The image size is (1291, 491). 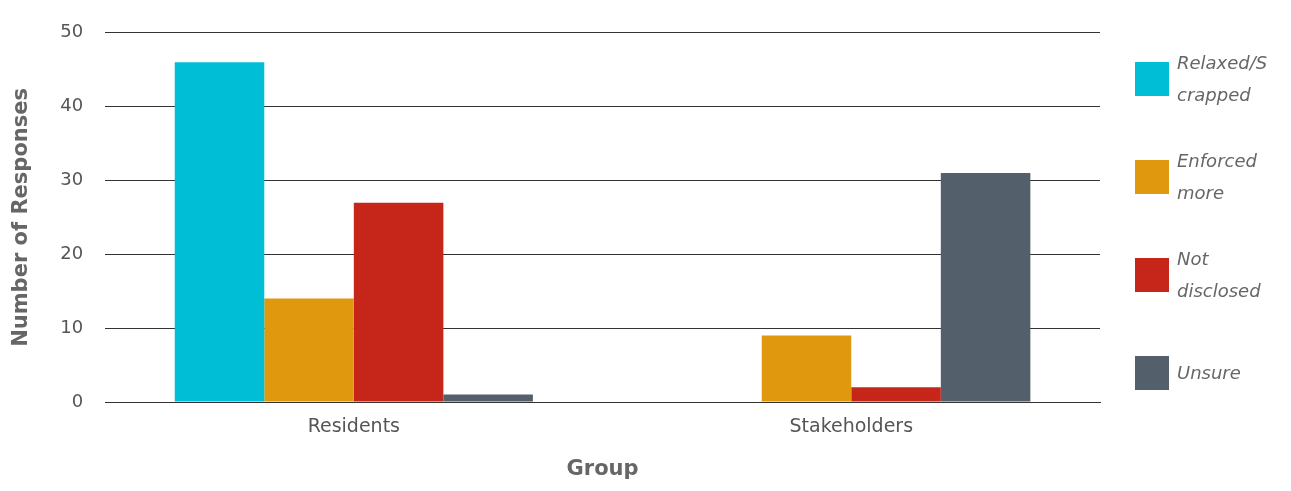 What do you see at coordinates (20, 217) in the screenshot?
I see `y-axis-title: Number of Responses` at bounding box center [20, 217].